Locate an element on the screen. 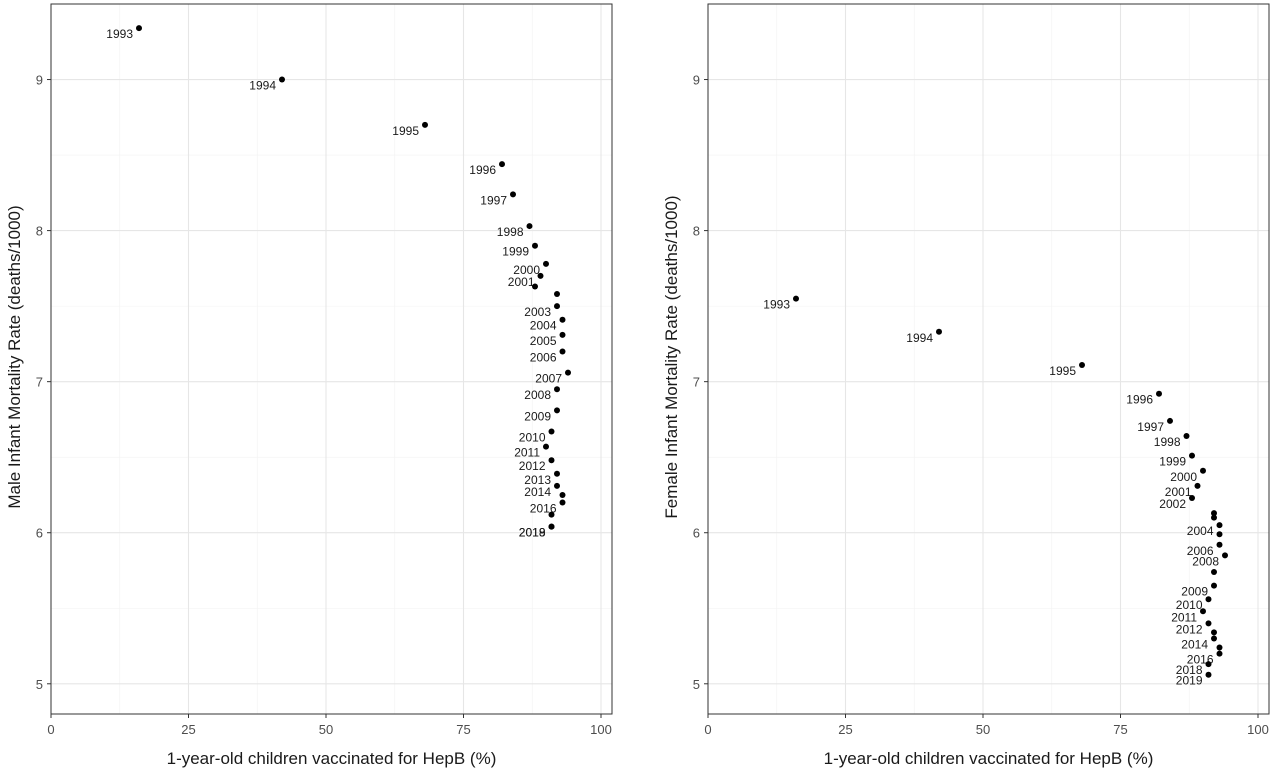 This screenshot has width=1280, height=779. y-tick-label: 7 is located at coordinates (39, 382).